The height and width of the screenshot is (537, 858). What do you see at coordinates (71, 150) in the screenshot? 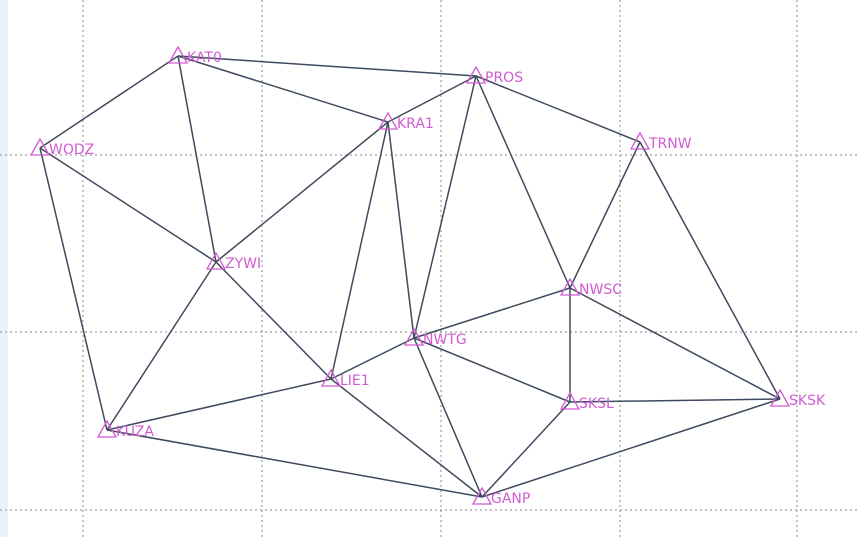
I see `station-label: WODZ` at bounding box center [71, 150].